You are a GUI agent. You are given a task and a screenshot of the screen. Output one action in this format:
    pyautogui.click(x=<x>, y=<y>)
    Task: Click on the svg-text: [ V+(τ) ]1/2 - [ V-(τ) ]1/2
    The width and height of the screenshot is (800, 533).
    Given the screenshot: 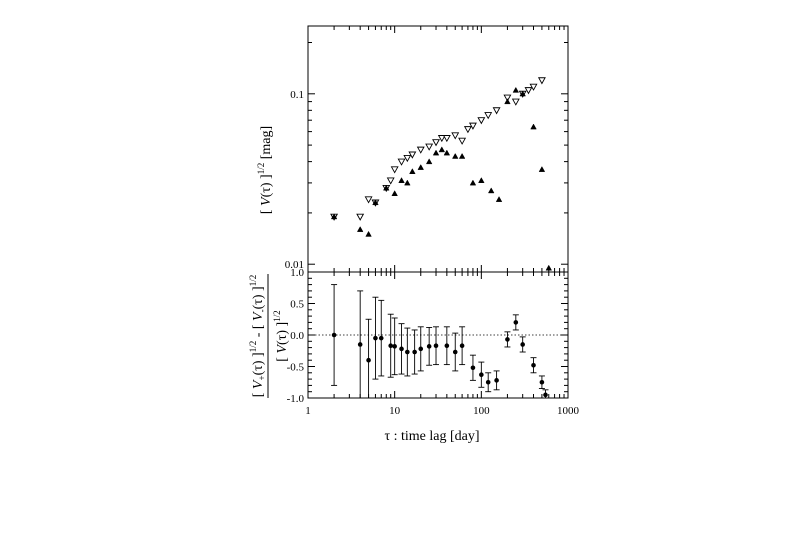 What is the action you would take?
    pyautogui.click(x=257, y=336)
    